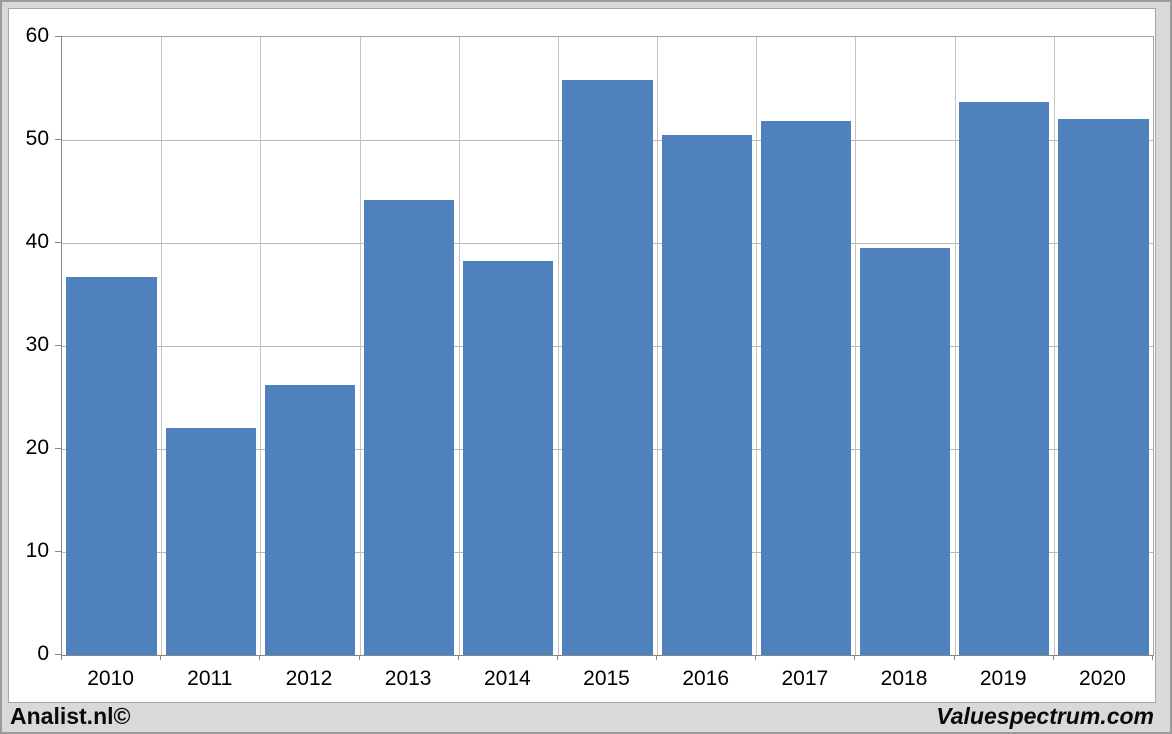 This screenshot has height=734, width=1172. I want to click on bar-2011, so click(210, 541).